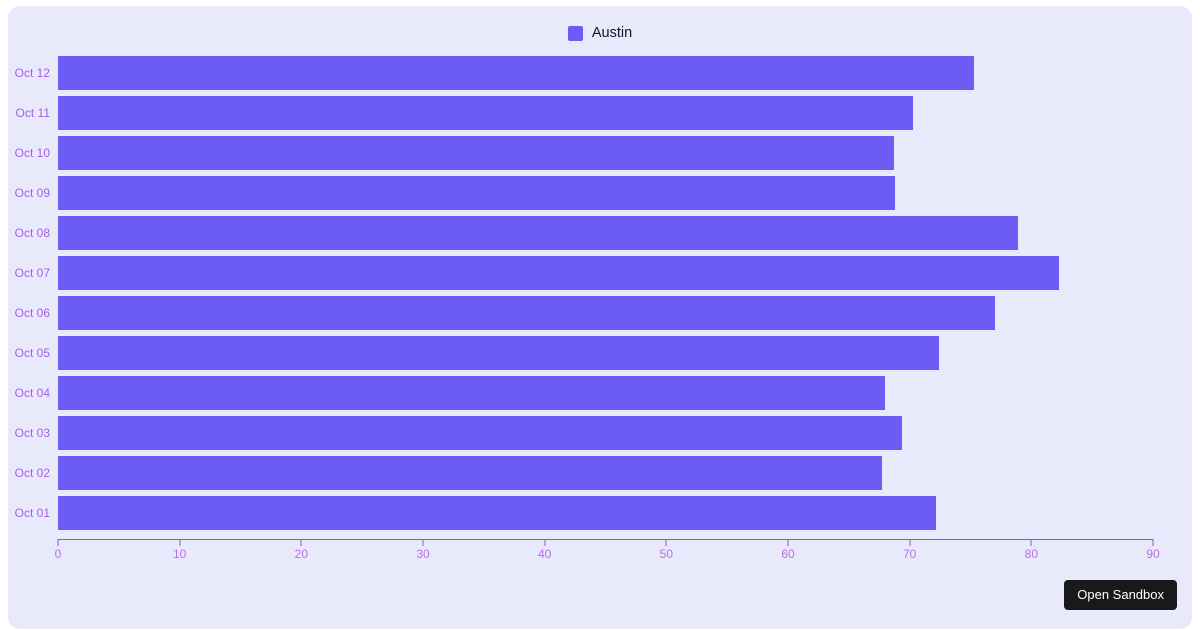 This screenshot has height=630, width=1200. I want to click on y-axis-label: Oct 11, so click(32, 113).